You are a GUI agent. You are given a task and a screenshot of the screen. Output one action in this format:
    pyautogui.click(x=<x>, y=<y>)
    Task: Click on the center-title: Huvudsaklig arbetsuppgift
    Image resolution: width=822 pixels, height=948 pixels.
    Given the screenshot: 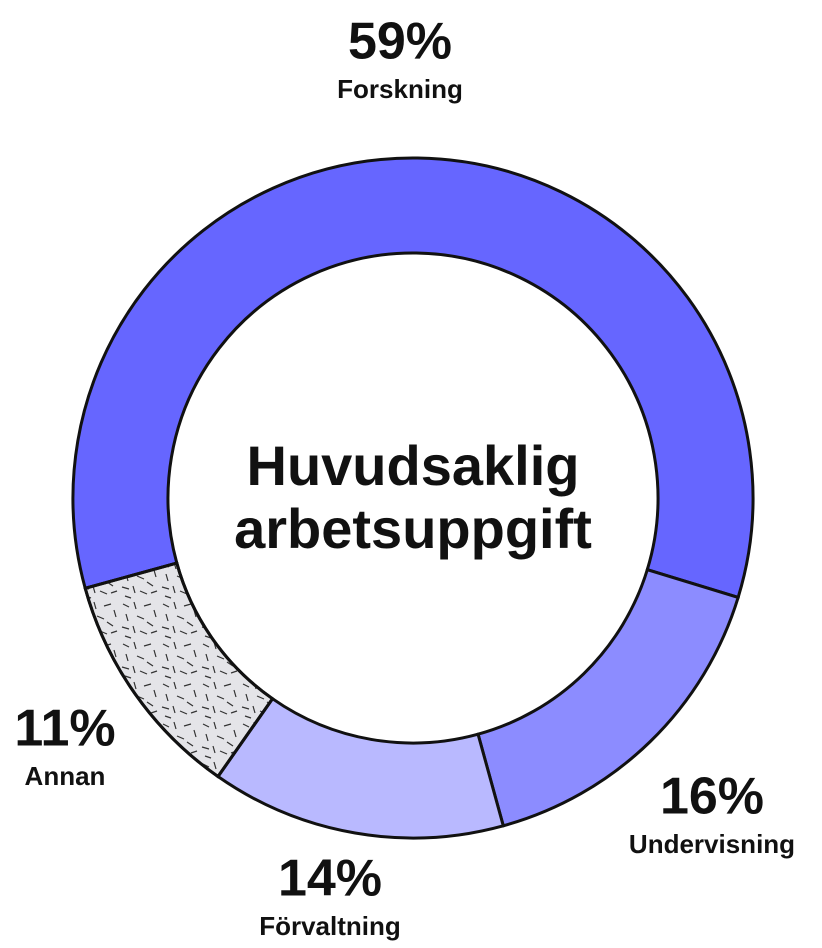 What is the action you would take?
    pyautogui.click(x=413, y=497)
    